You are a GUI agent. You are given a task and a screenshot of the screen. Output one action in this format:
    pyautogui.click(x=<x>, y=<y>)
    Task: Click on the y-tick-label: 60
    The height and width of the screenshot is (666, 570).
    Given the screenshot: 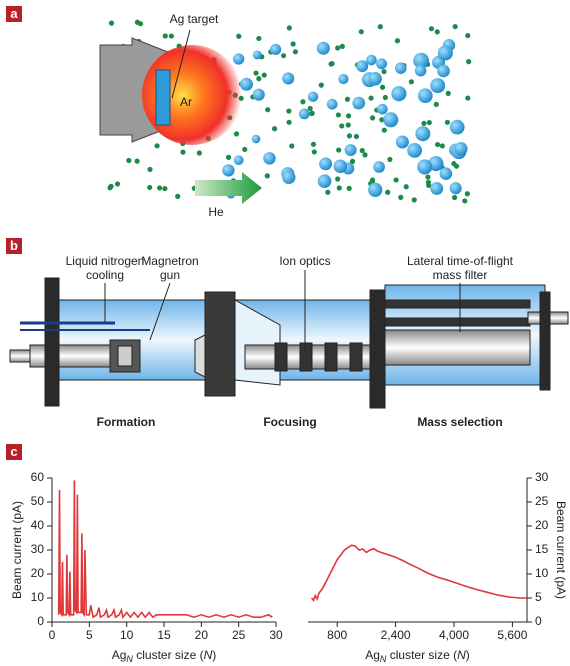 What is the action you would take?
    pyautogui.click(x=38, y=477)
    